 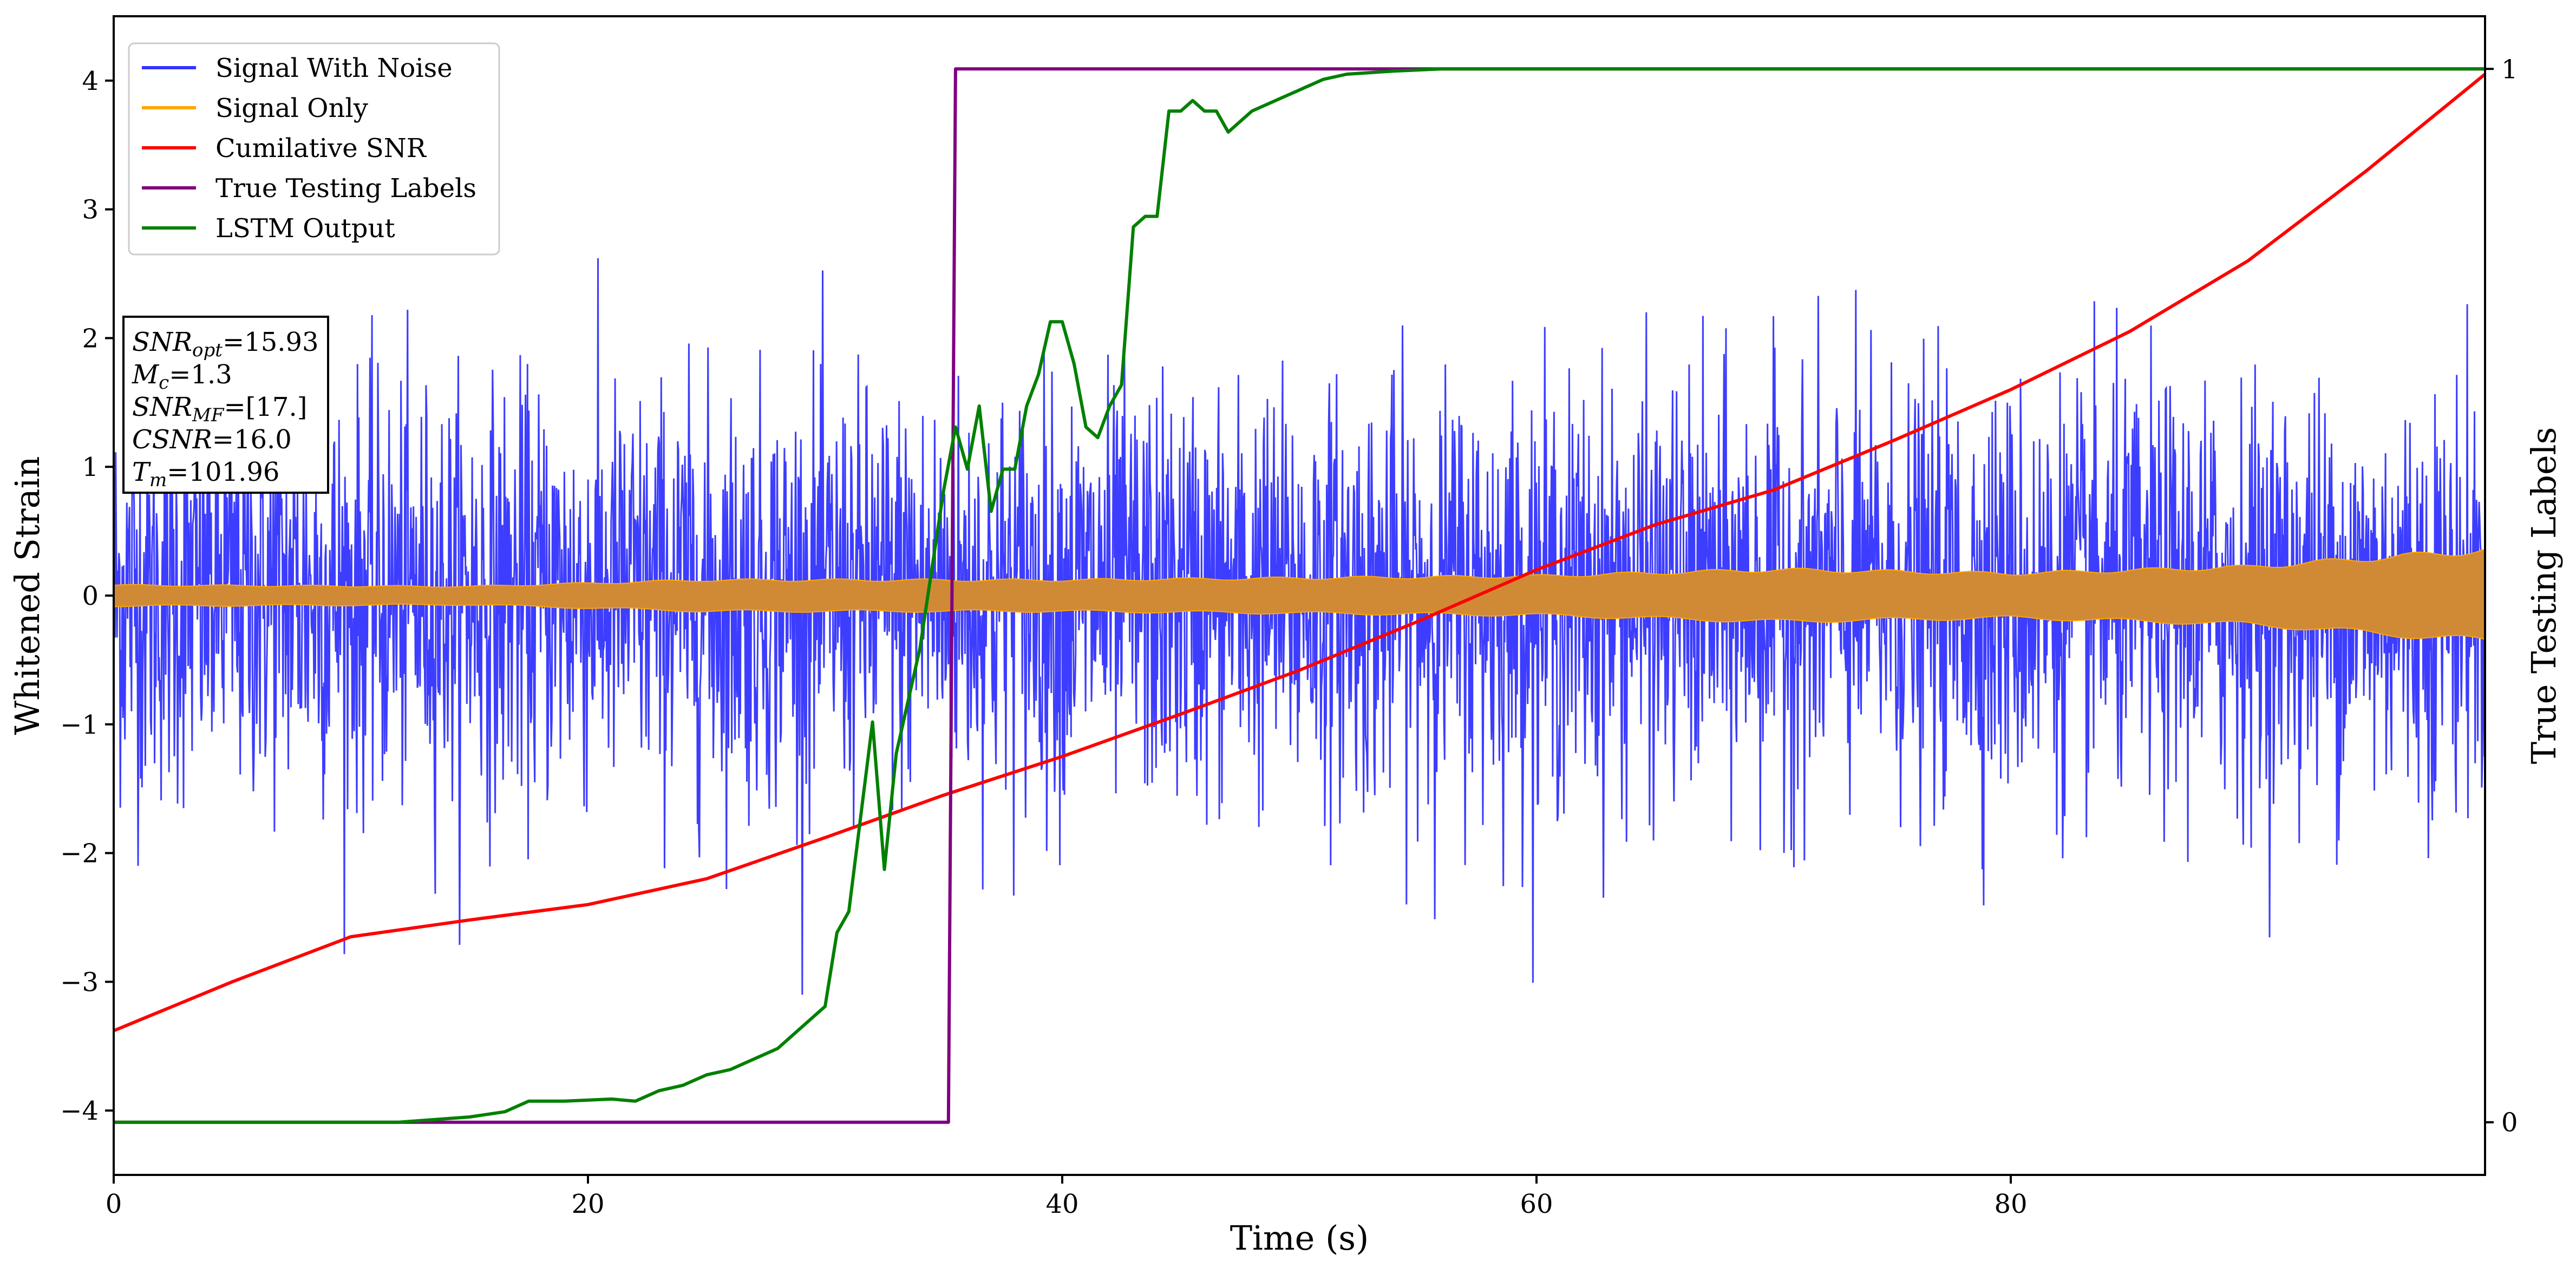 I want to click on series-signal-only, so click(x=1300, y=594).